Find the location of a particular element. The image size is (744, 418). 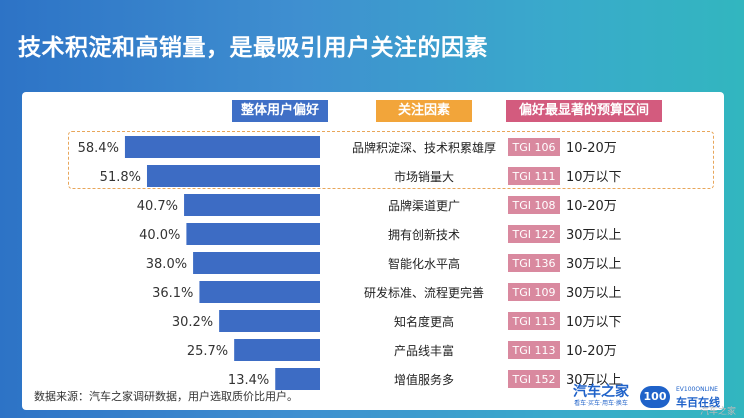

value-label: 36.1% is located at coordinates (172, 293).